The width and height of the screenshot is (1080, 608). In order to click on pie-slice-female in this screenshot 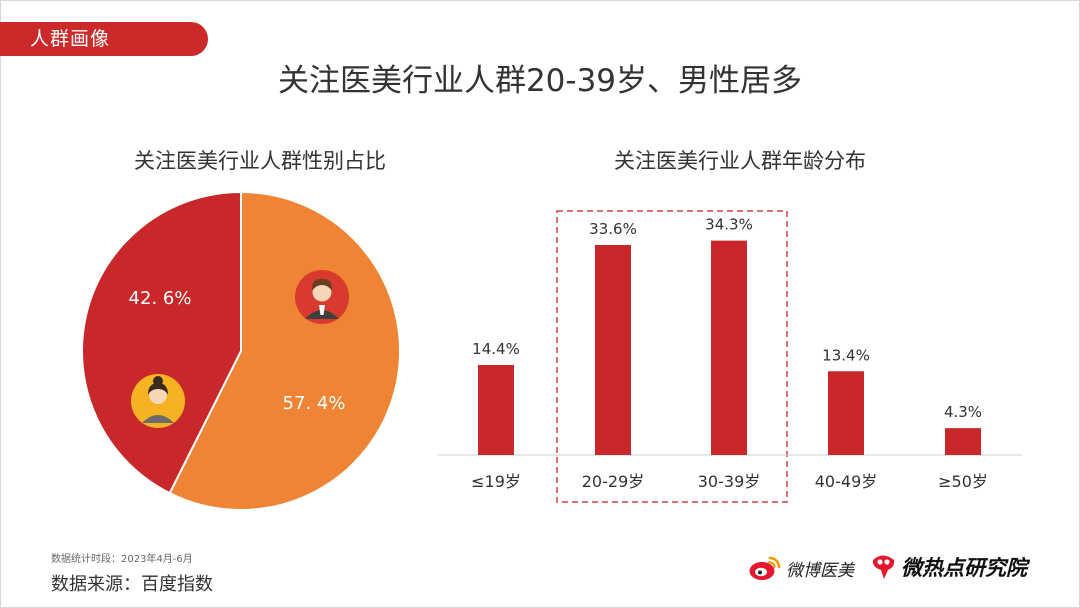, I will do `click(161, 342)`.